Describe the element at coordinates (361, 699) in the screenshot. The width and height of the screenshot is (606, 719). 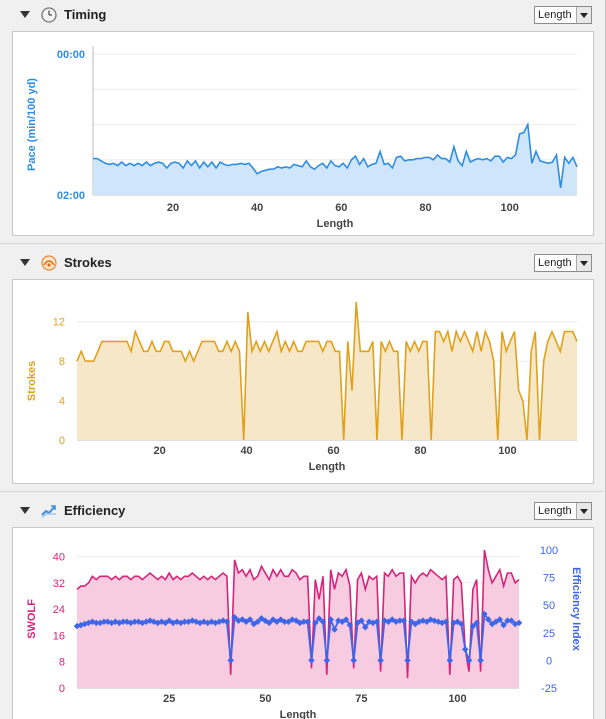
I see `x-tick-label: 75` at that location.